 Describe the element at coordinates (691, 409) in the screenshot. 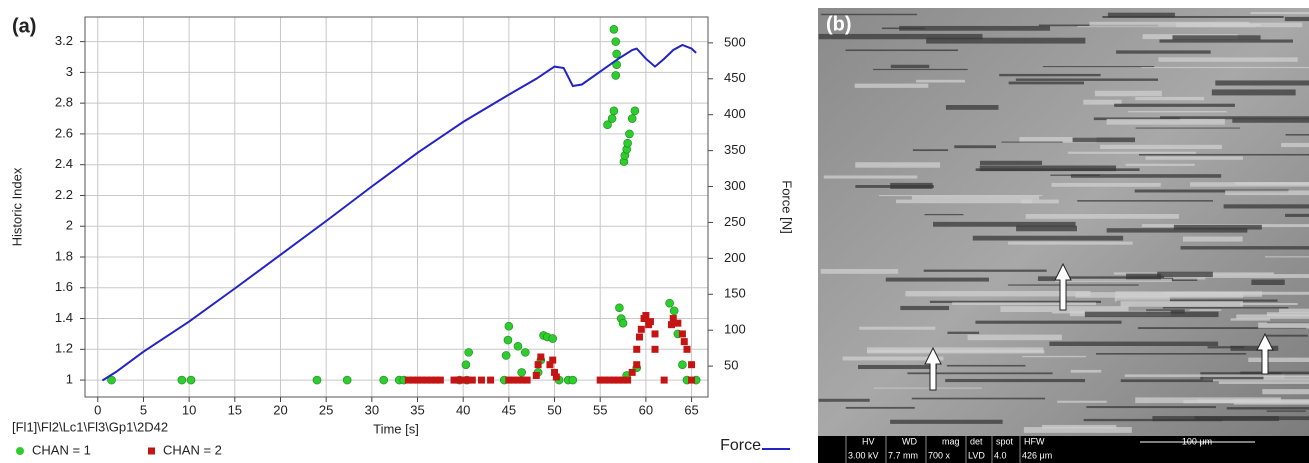

I see `x-tick-label: 65` at that location.